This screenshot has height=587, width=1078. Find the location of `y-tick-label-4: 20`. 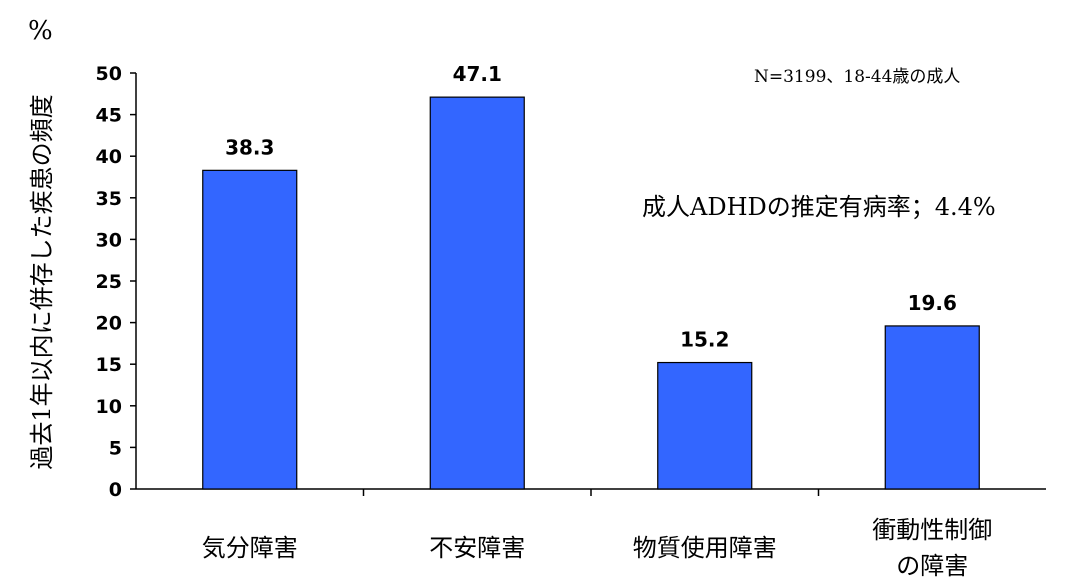

y-tick-label-4: 20 is located at coordinates (109, 324).